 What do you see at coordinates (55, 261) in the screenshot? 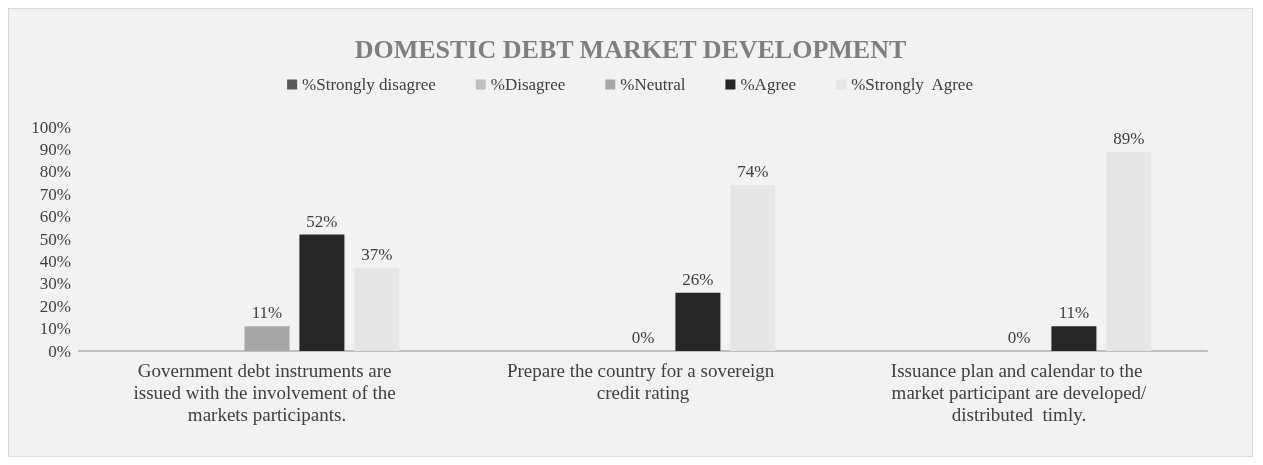
I see `y-tick-label: 40%` at bounding box center [55, 261].